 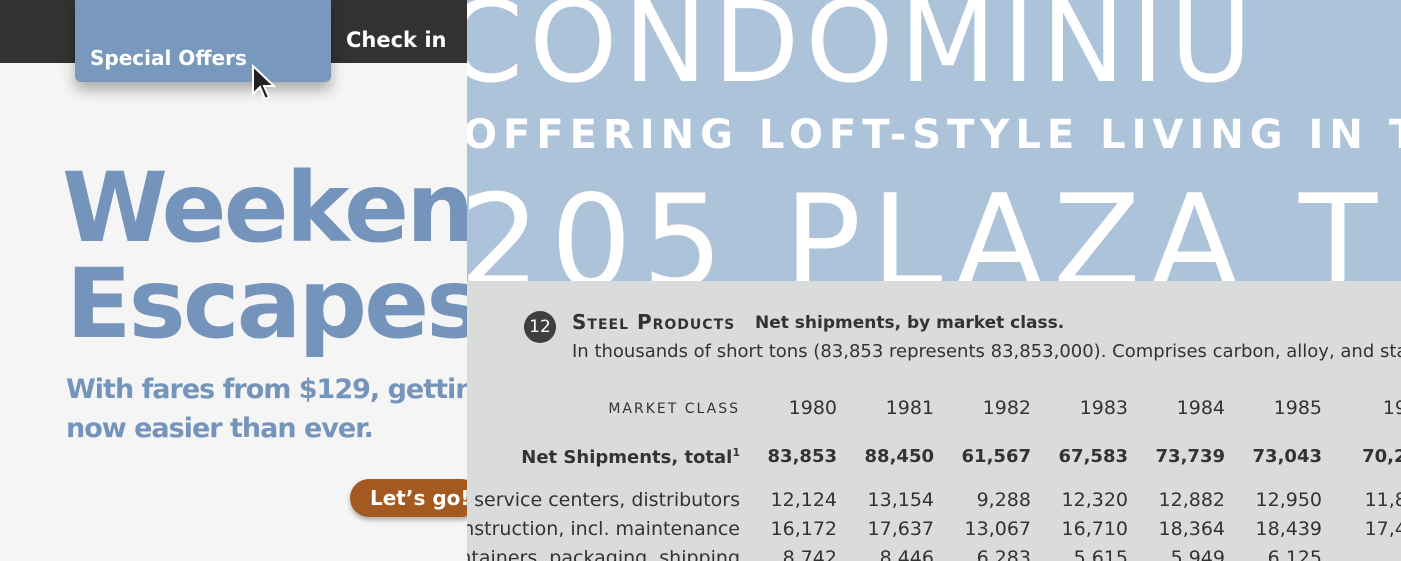 I want to click on footnote-mark: 1, so click(x=736, y=452).